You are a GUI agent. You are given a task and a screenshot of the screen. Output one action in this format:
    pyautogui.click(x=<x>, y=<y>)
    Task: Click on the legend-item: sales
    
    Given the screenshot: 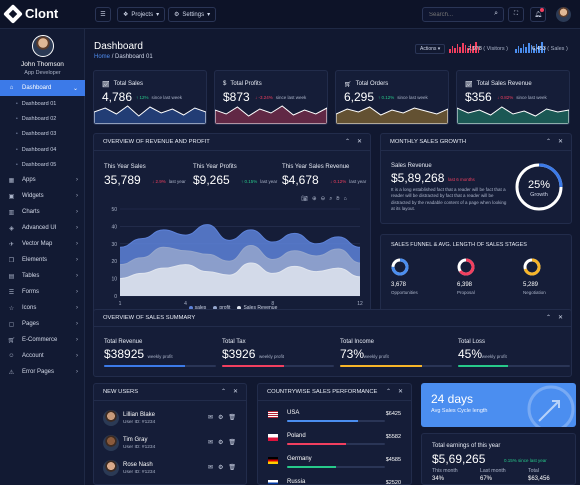 What is the action you would take?
    pyautogui.click(x=197, y=308)
    